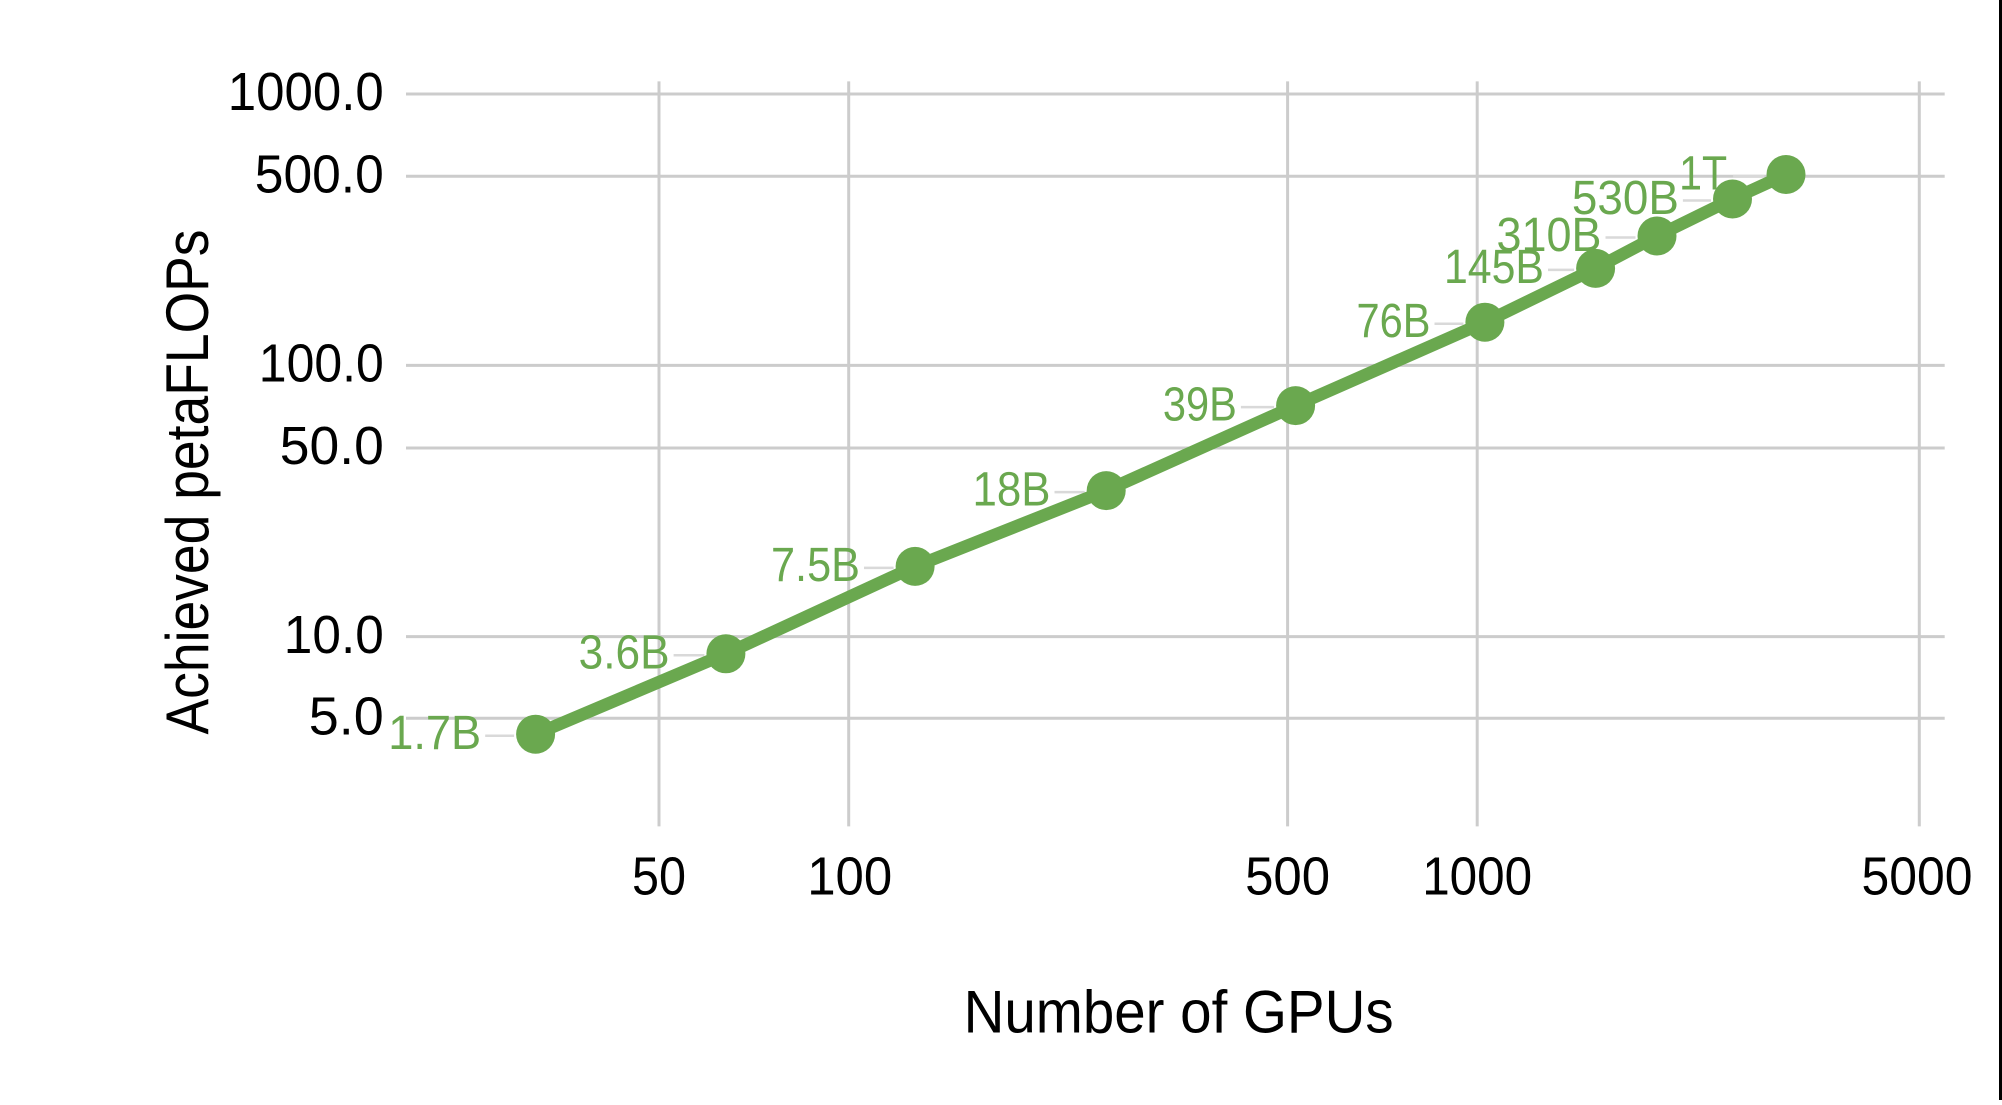  Describe the element at coordinates (332, 446) in the screenshot. I see `svg-text: 50.0` at that location.